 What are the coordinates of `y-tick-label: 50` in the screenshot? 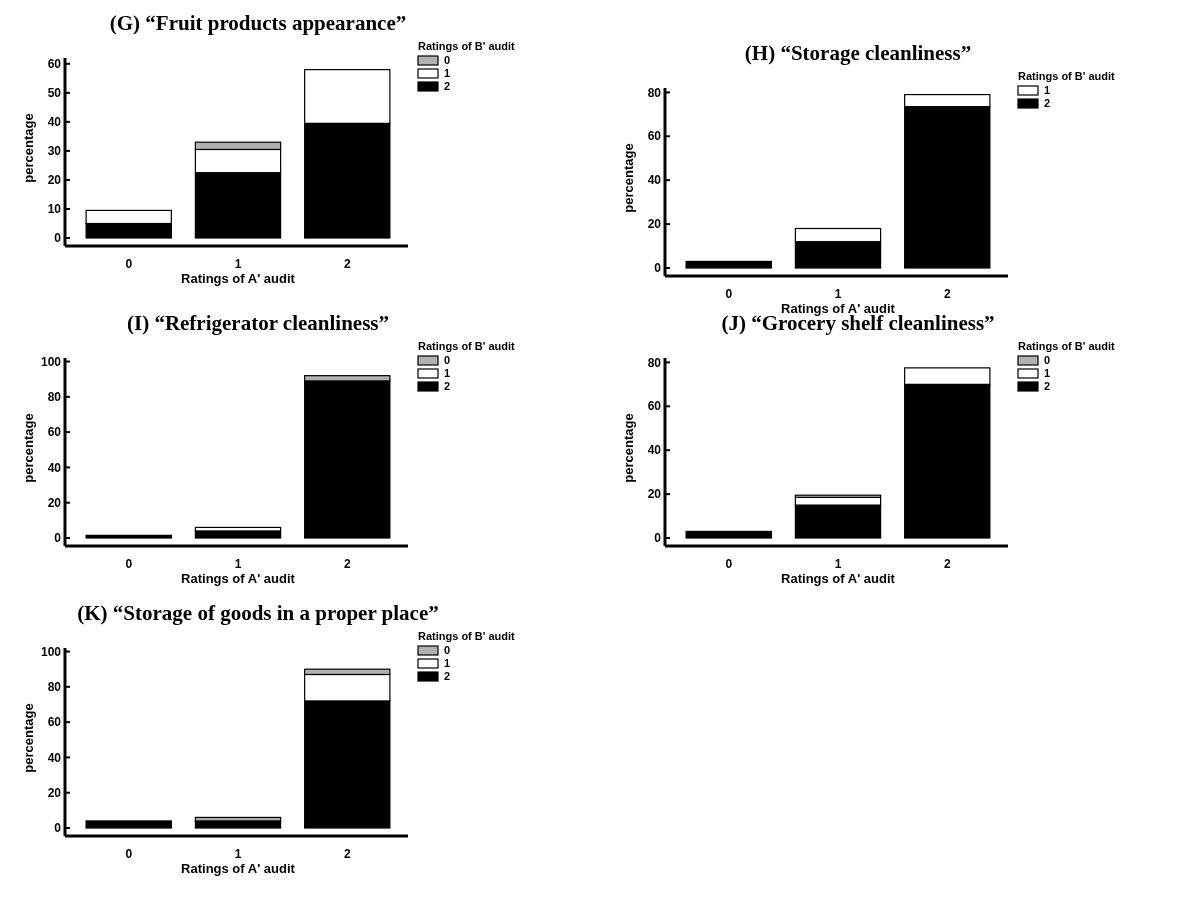 It's located at (54, 93).